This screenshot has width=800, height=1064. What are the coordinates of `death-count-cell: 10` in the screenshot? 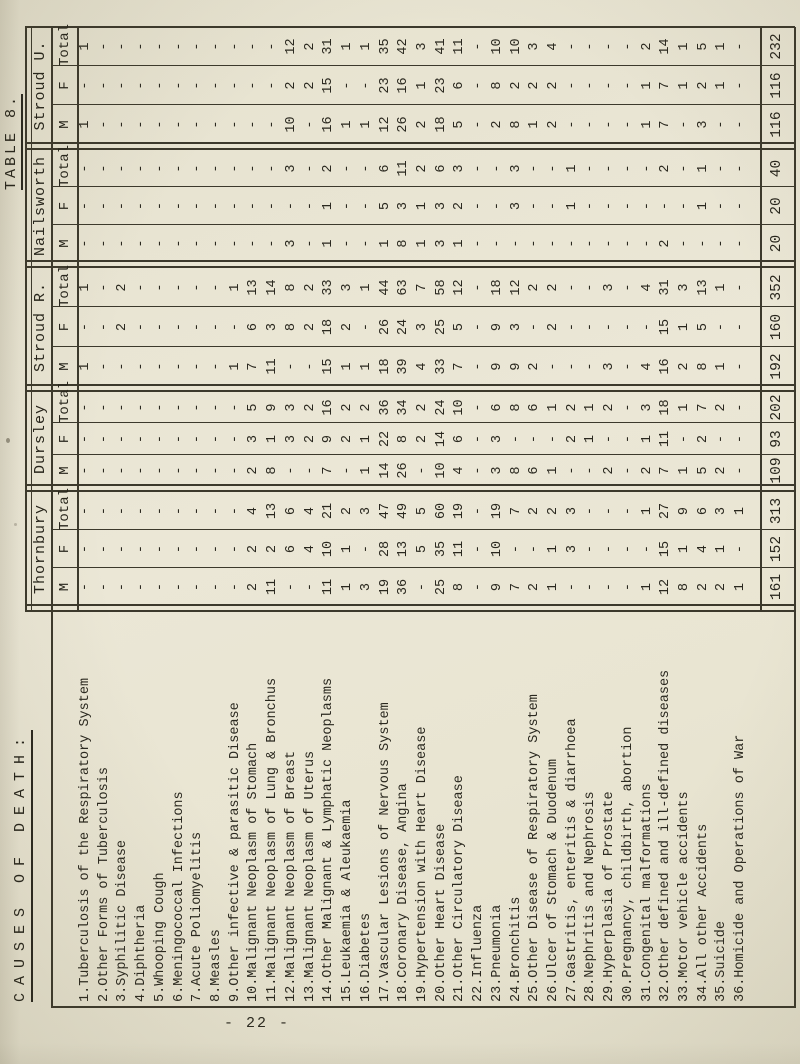 It's located at (329, 549).